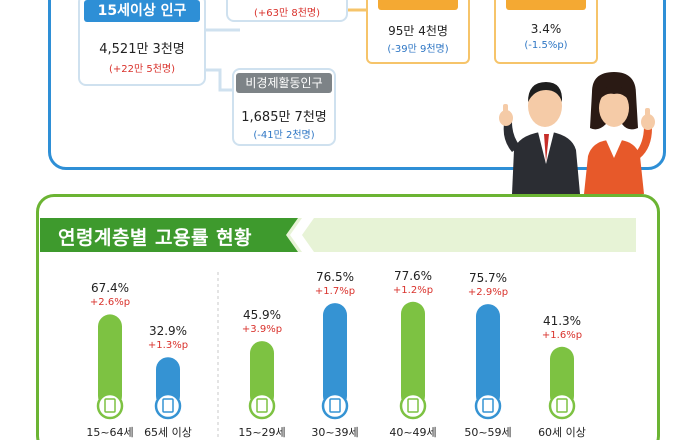 This screenshot has width=700, height=440. Describe the element at coordinates (222, 80) in the screenshot. I see `connector-lower` at that location.